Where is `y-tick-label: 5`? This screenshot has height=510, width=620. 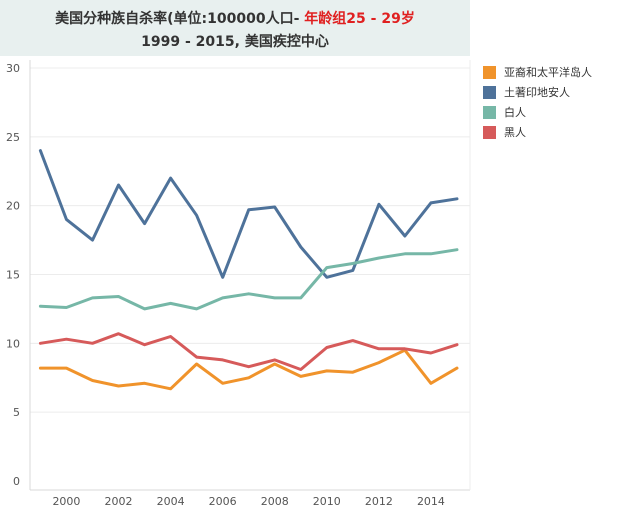
y-tick-label: 5 is located at coordinates (16, 412).